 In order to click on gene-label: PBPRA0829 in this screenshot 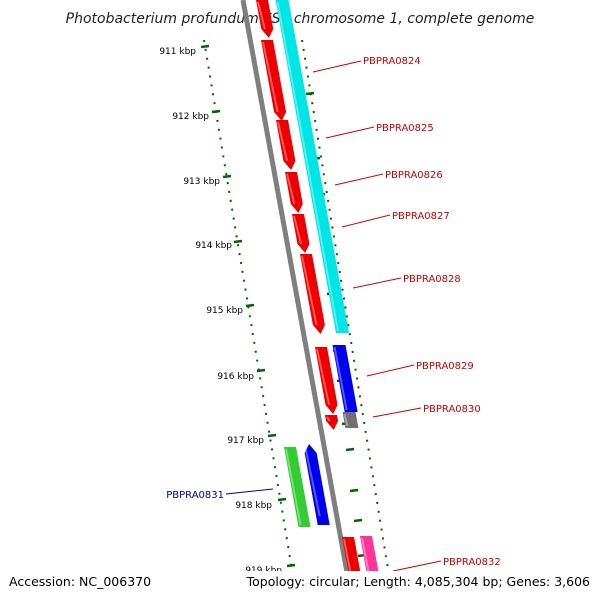, I will do `click(445, 366)`.